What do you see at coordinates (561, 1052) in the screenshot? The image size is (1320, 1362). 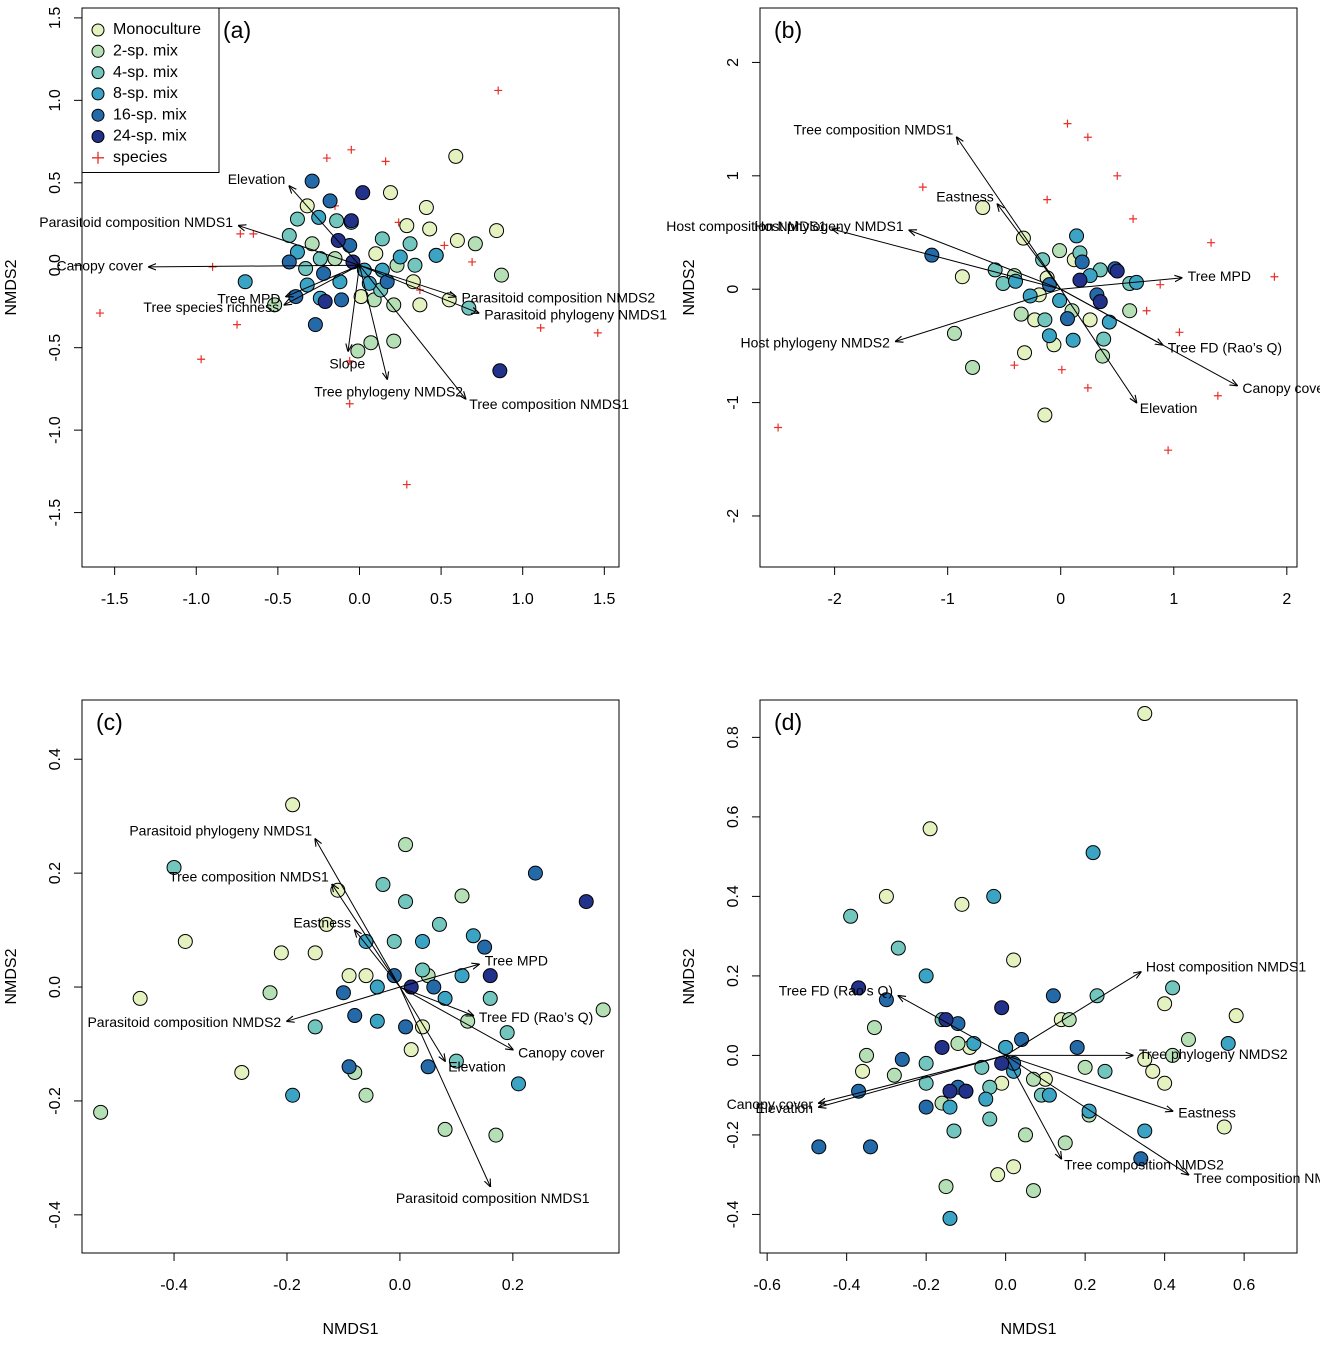 I see `vector-label: Canopy cover` at bounding box center [561, 1052].